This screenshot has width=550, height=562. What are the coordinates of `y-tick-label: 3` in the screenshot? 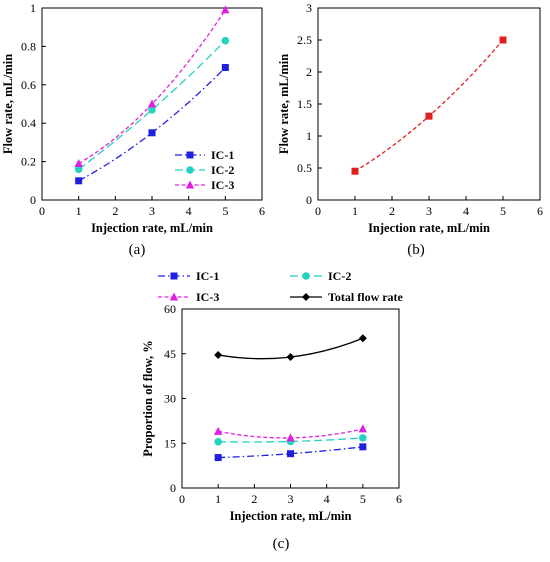 It's located at (309, 8).